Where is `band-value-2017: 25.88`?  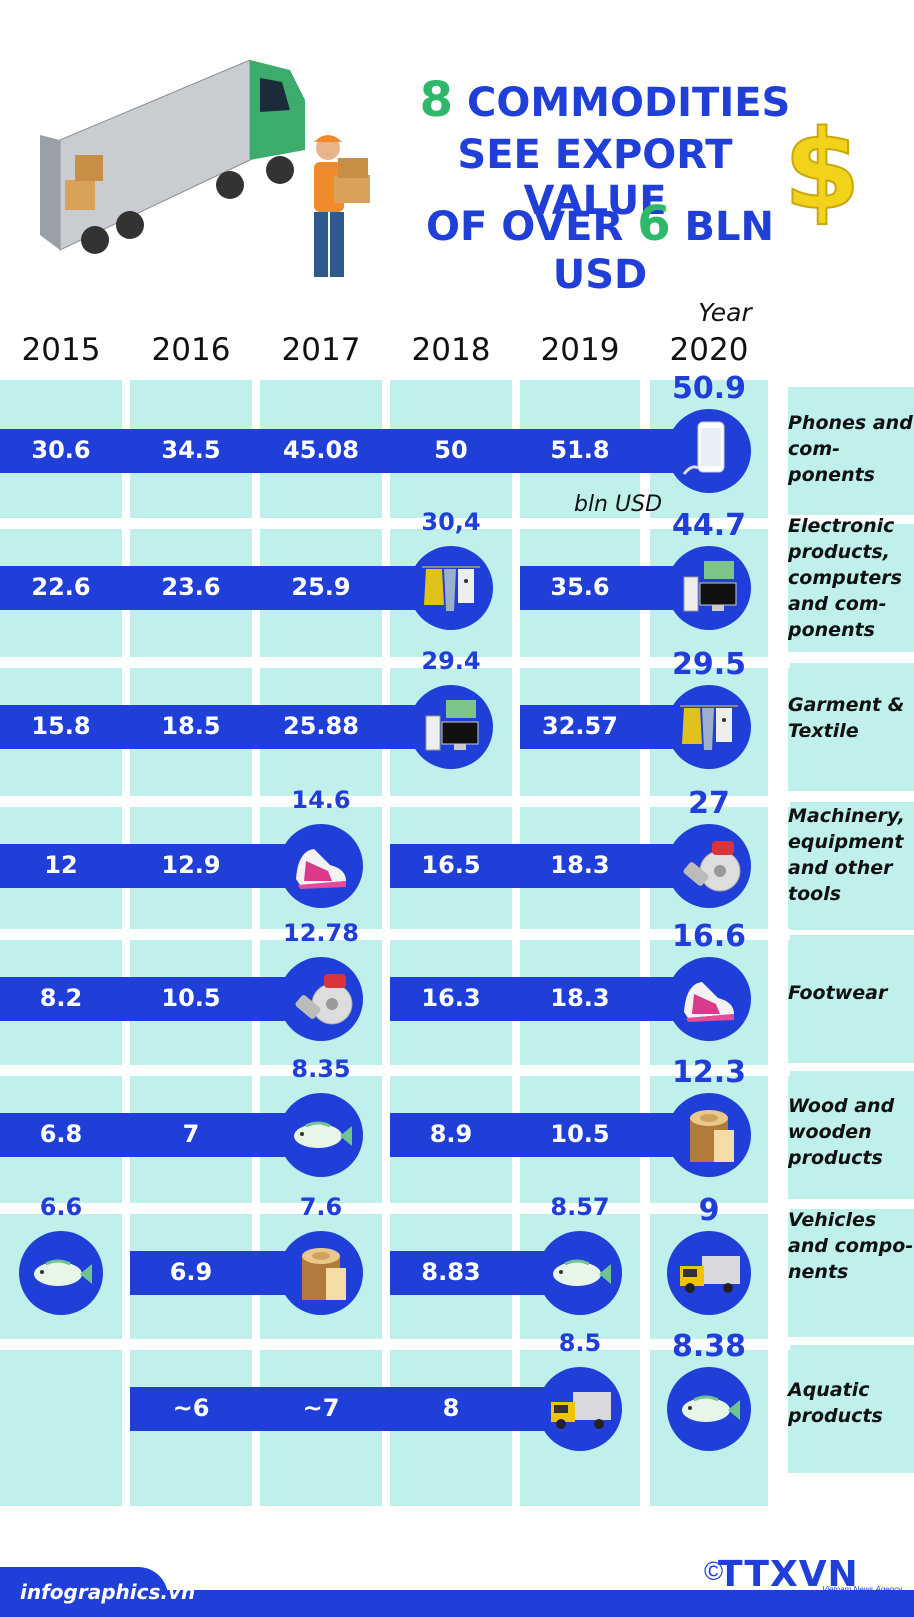 band-value-2017: 25.88 is located at coordinates (321, 726).